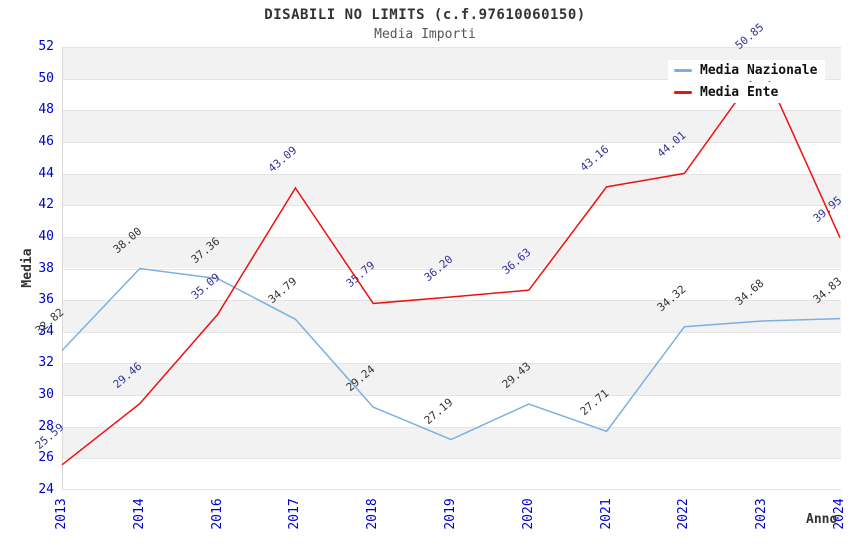 This screenshot has width=850, height=550. What do you see at coordinates (606, 514) in the screenshot?
I see `x-tick-label: 2021` at bounding box center [606, 514].